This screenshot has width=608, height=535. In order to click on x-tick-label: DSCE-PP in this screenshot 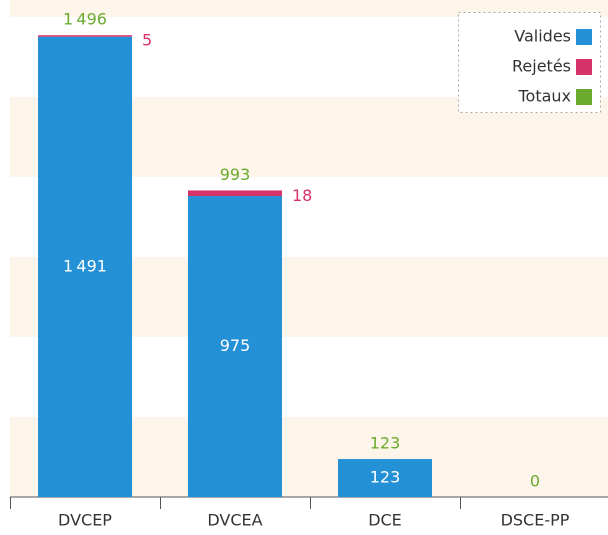, I will do `click(535, 520)`.